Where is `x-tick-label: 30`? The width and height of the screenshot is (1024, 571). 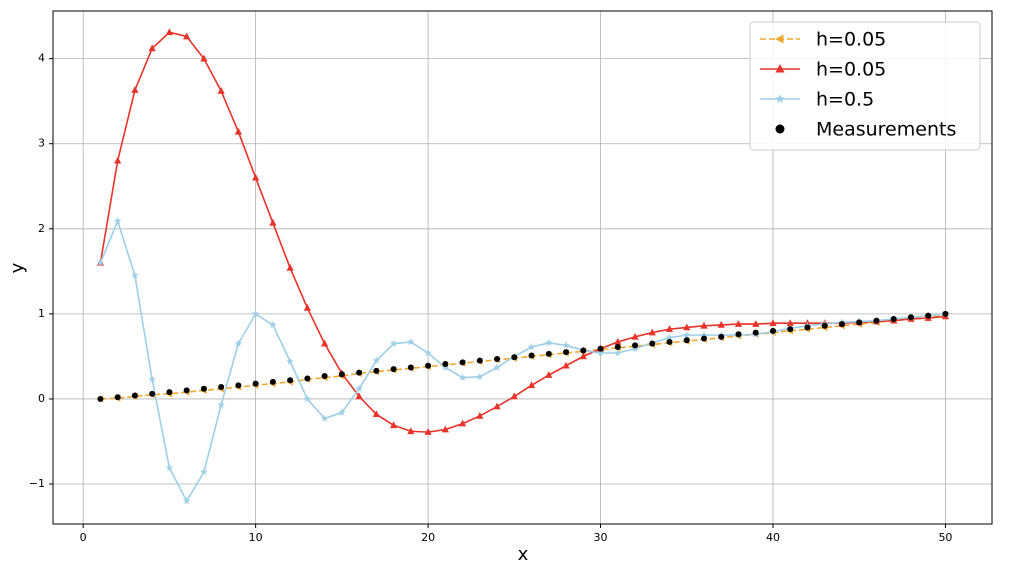 x-tick-label: 30 is located at coordinates (601, 537).